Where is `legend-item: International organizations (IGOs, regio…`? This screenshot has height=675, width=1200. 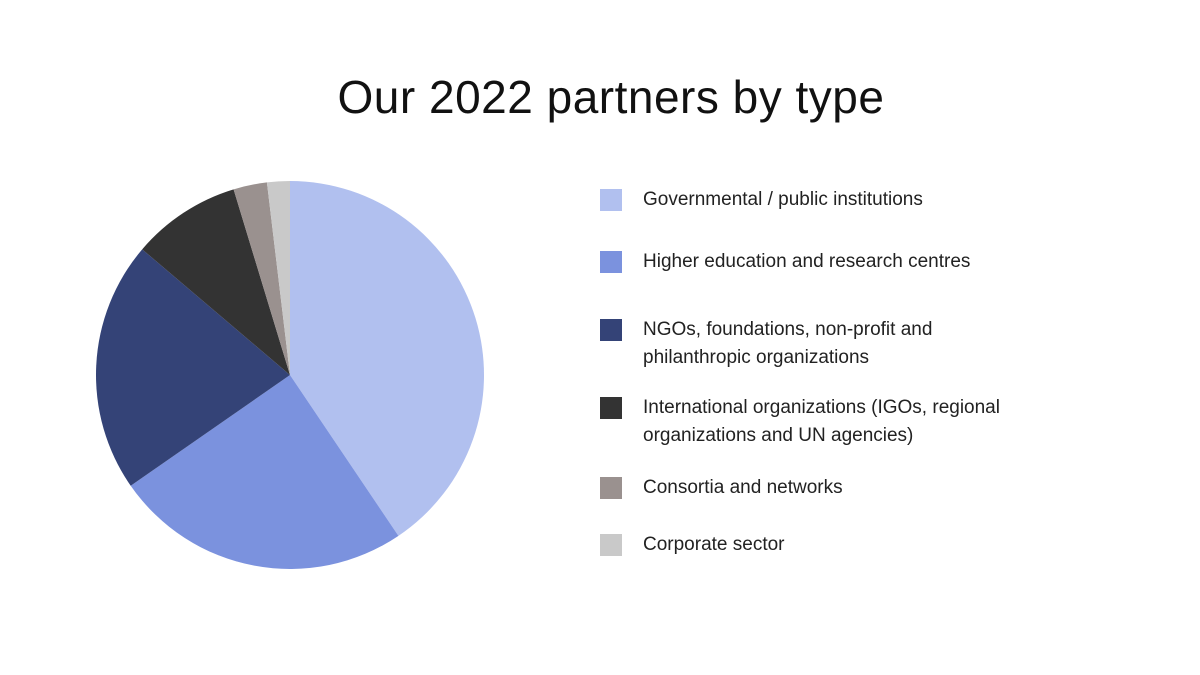 legend-item: International organizations (IGOs, regio… is located at coordinates (821, 423).